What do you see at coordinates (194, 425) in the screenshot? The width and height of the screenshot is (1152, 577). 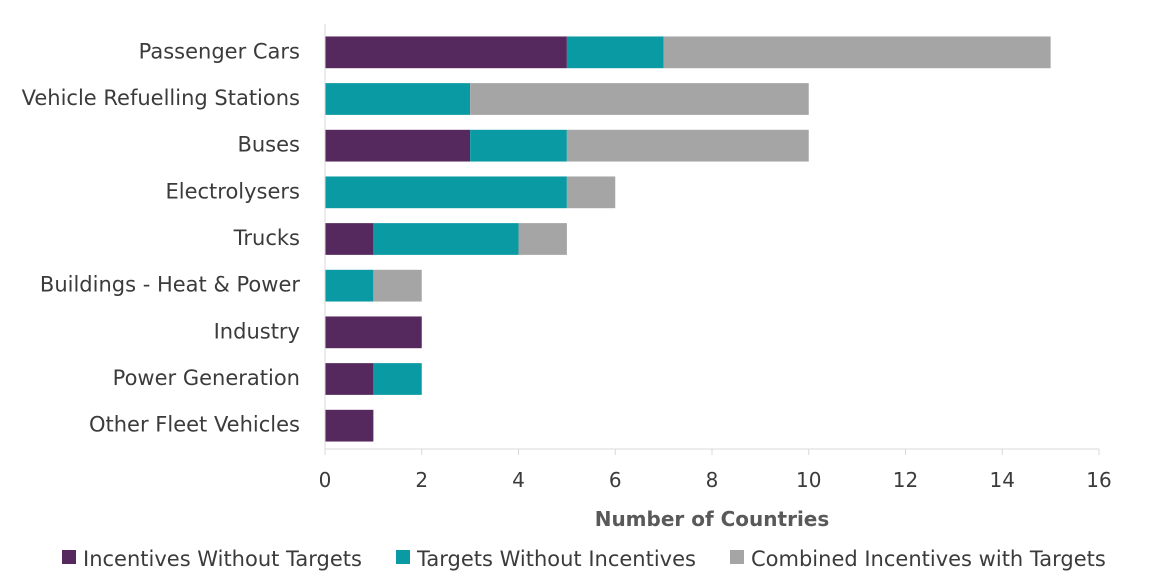 I see `category-label: Other Fleet Vehicles` at bounding box center [194, 425].